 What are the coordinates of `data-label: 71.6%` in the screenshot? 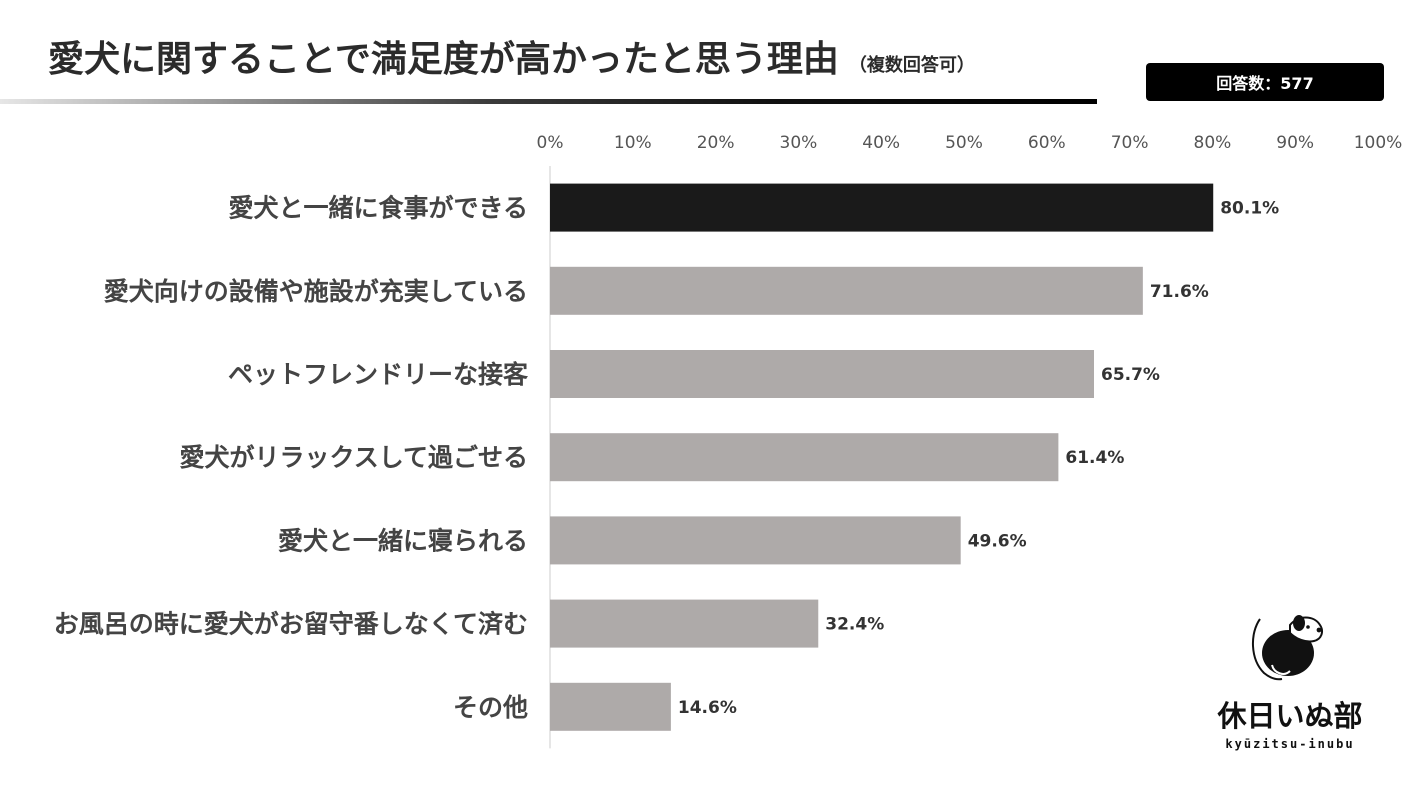 It's located at (1179, 292).